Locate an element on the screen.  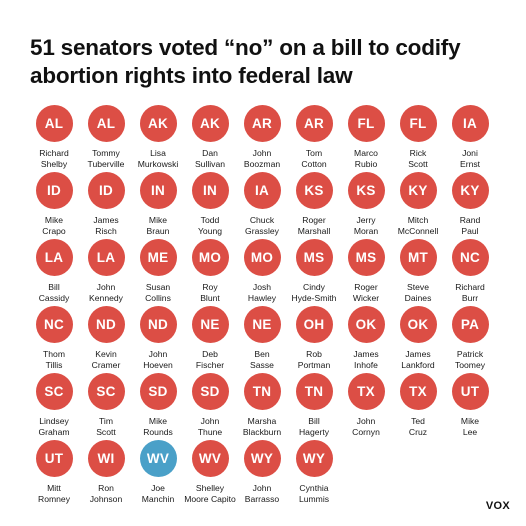
state-badge: SC is located at coordinates (54, 391).